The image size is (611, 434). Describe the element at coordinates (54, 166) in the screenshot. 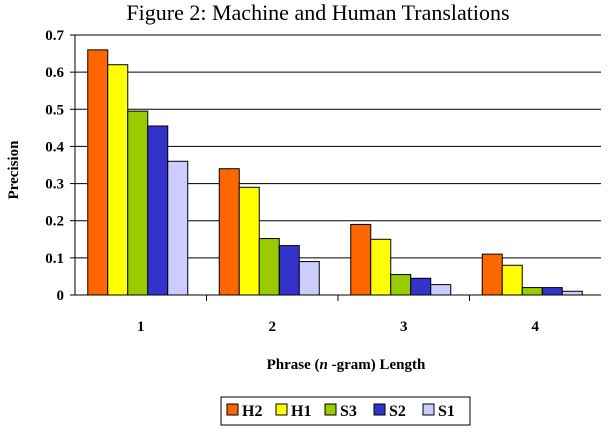

I see `y-tick-labels: 0 0.1 0.2 0.3 0.4 0.5 0.6 0.7` at that location.